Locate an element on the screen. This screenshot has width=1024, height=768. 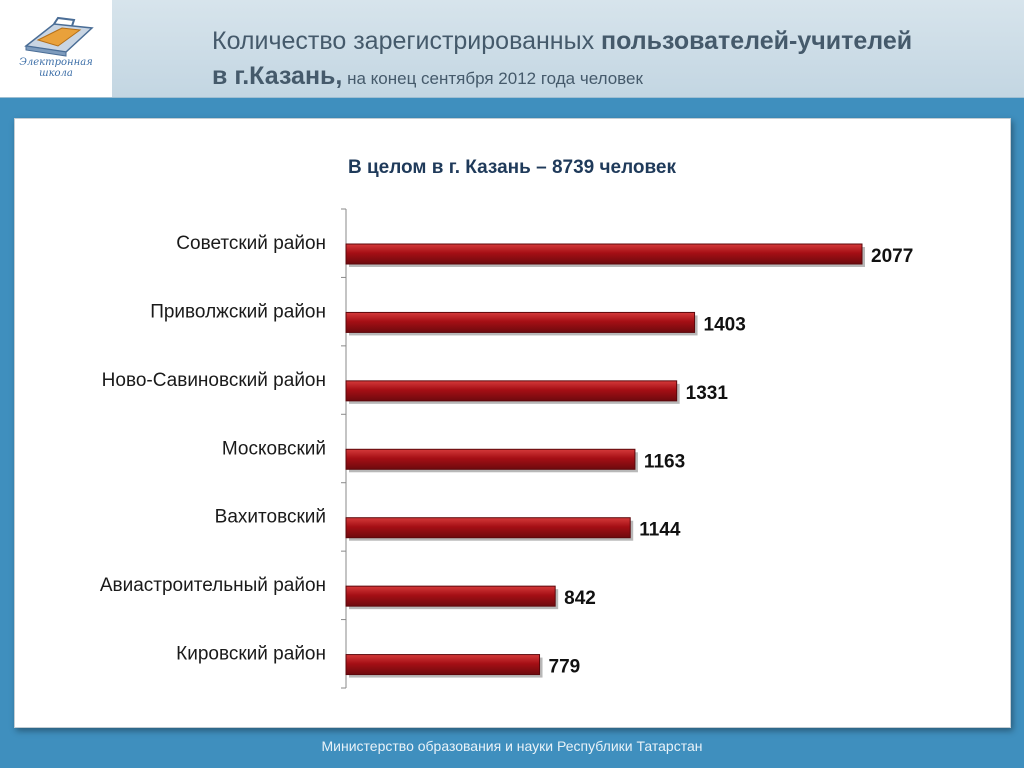
title-part2-bold: в г.Казань, is located at coordinates (277, 76).